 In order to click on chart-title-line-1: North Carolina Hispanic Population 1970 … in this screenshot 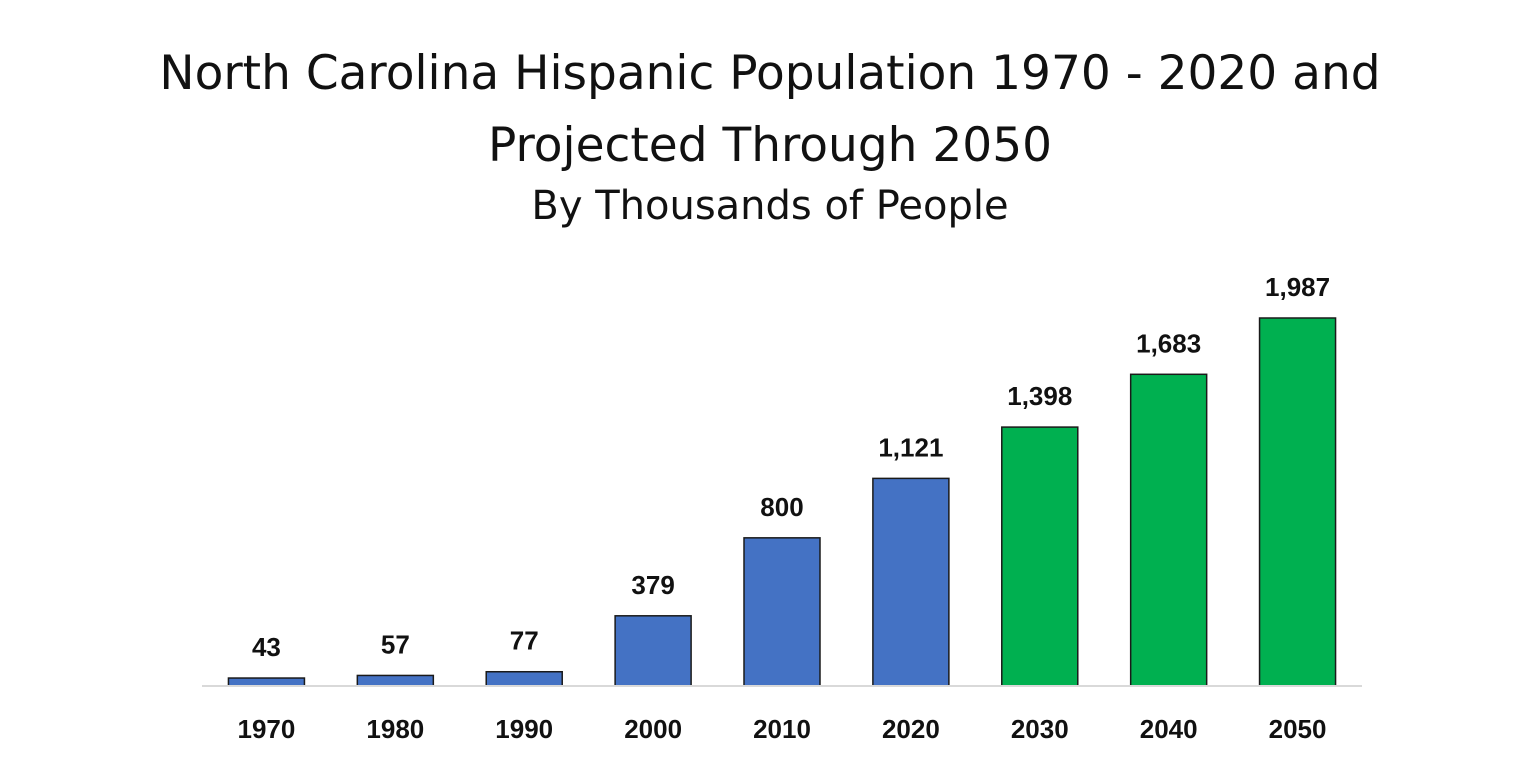, I will do `click(770, 73)`.